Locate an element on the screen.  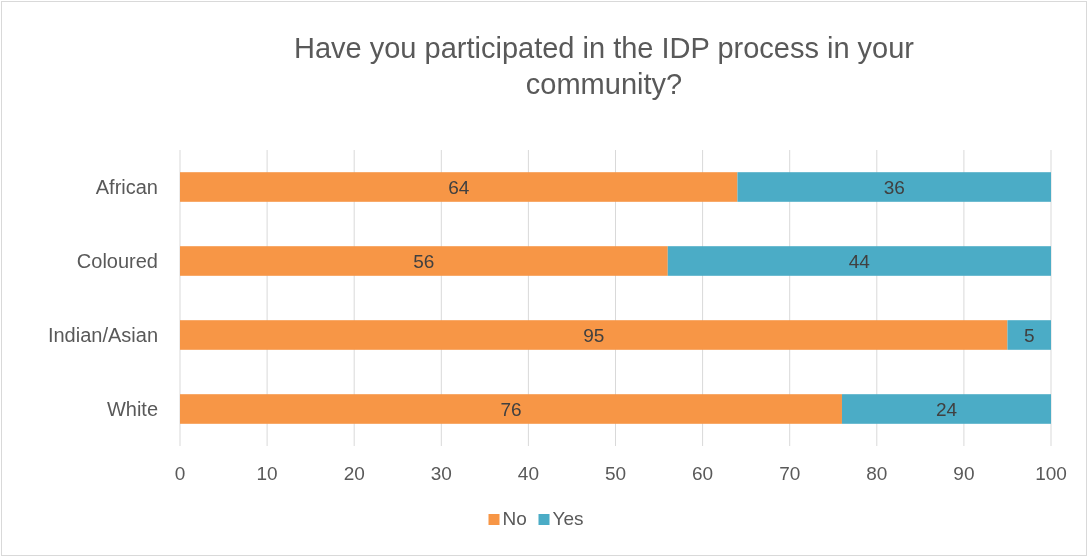
x-tick-label: 40 is located at coordinates (528, 473).